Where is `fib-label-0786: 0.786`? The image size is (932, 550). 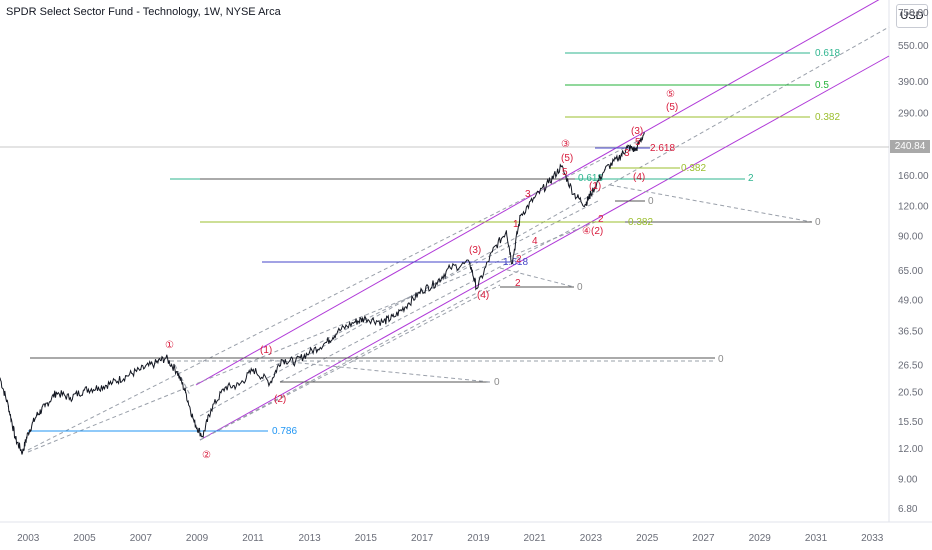
fib-label-0786: 0.786 is located at coordinates (284, 431).